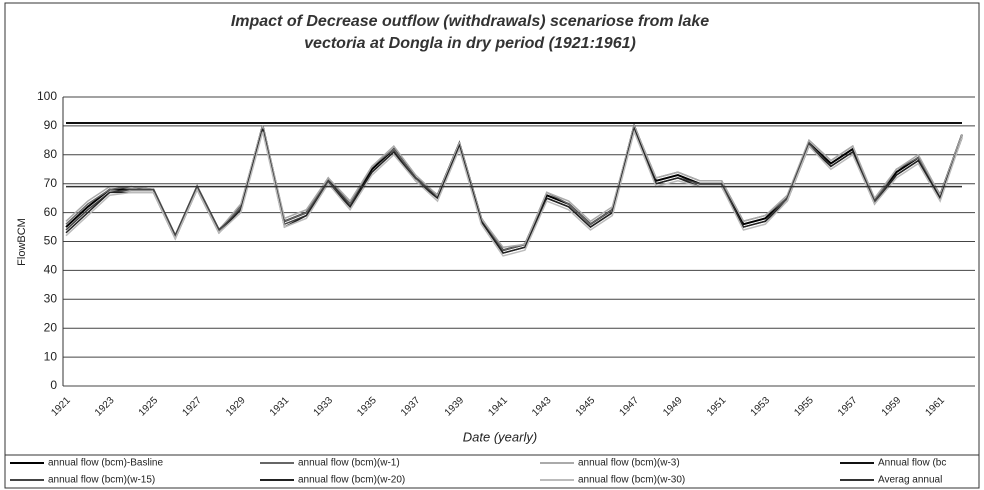  Describe the element at coordinates (848, 407) in the screenshot. I see `x-tick-label: 1957` at that location.